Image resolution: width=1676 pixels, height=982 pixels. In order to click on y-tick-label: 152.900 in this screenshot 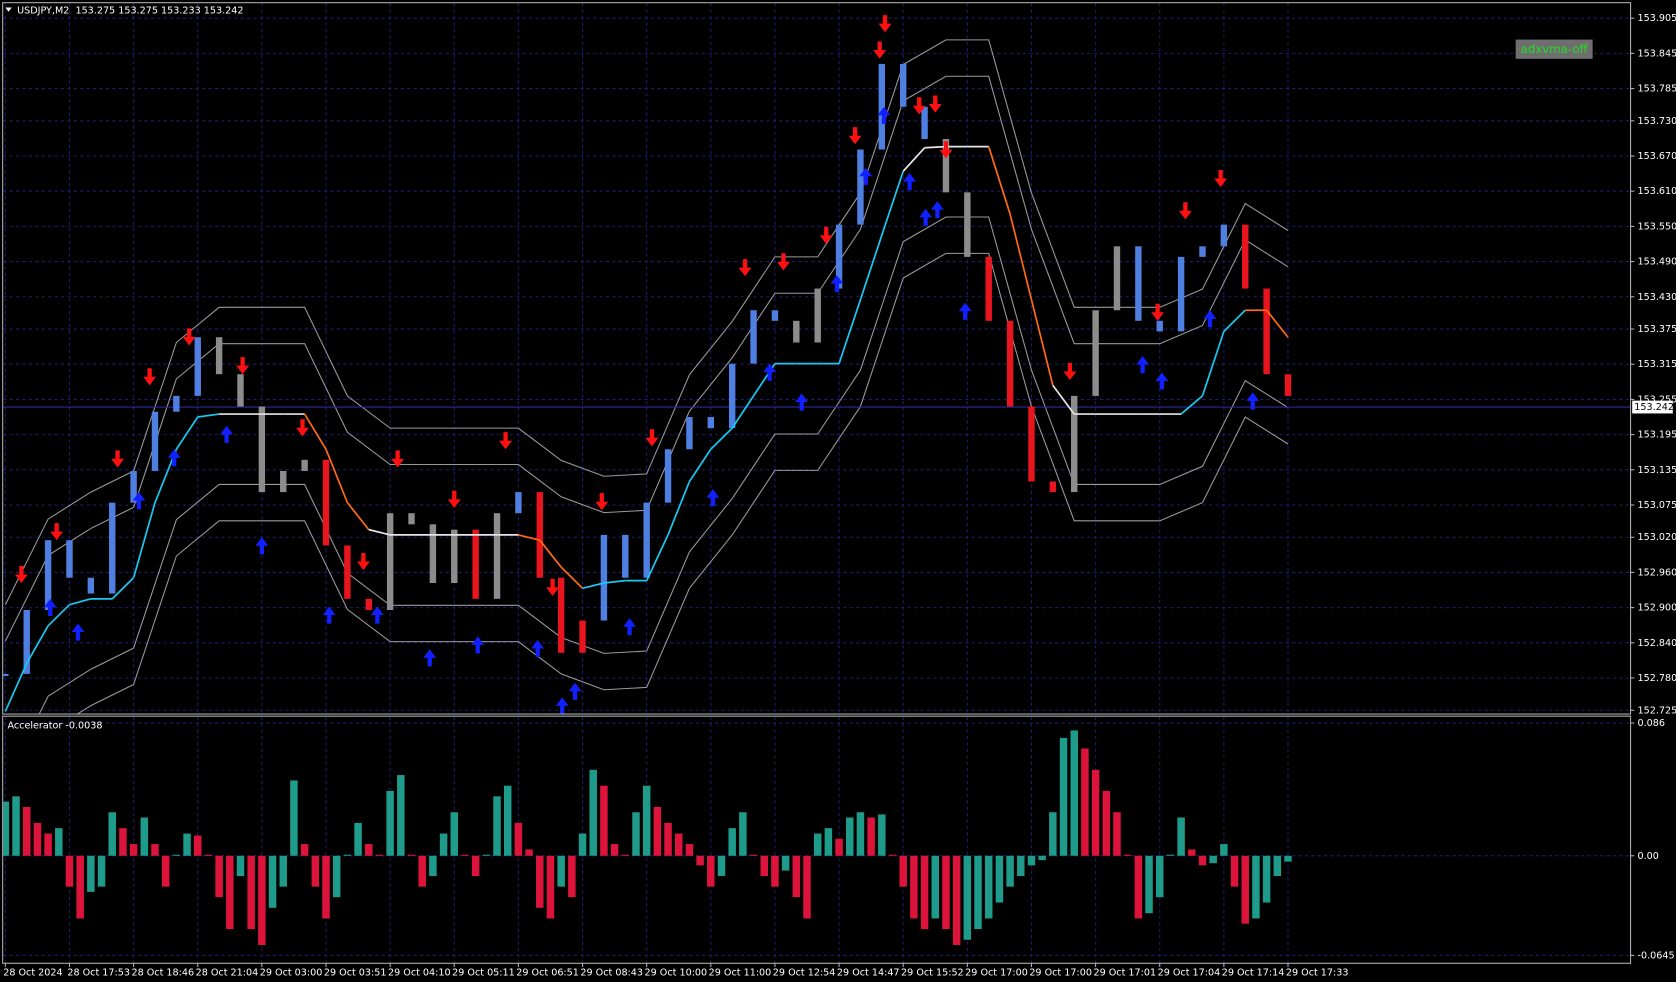, I will do `click(1657, 608)`.